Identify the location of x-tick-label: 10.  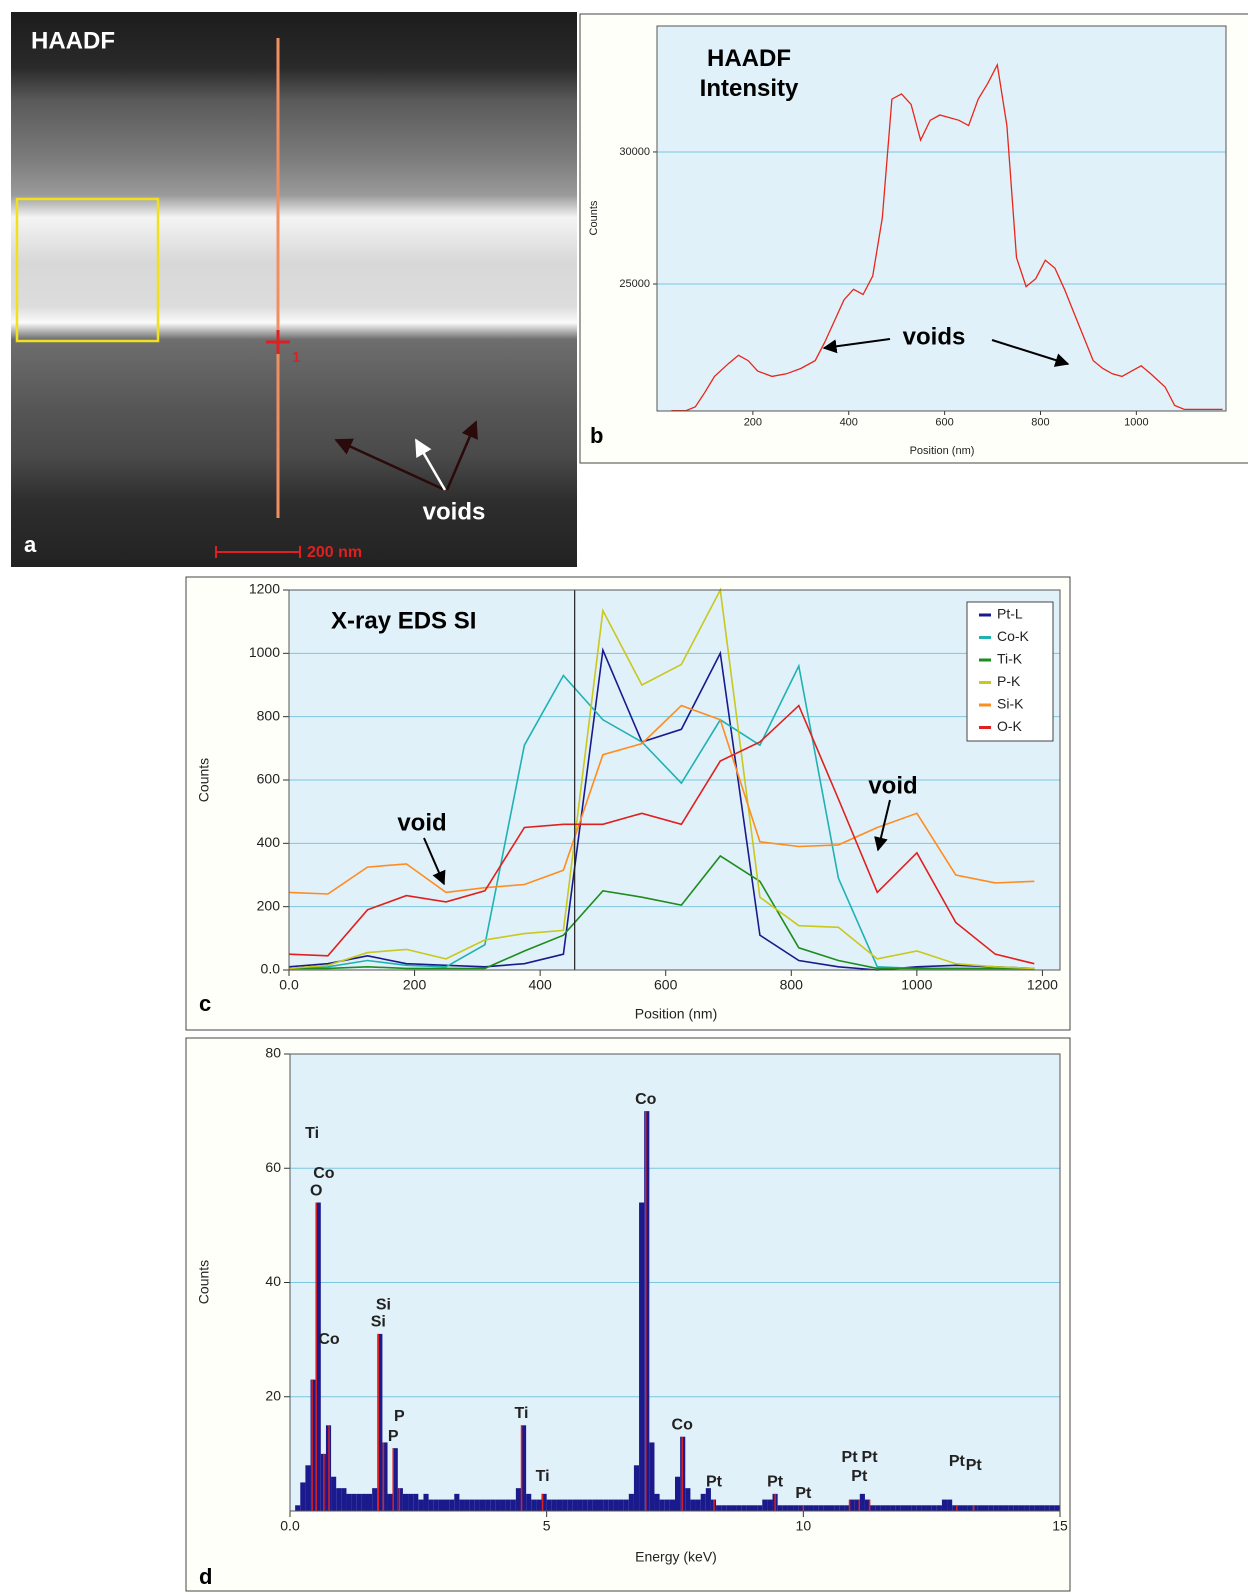
(804, 1526).